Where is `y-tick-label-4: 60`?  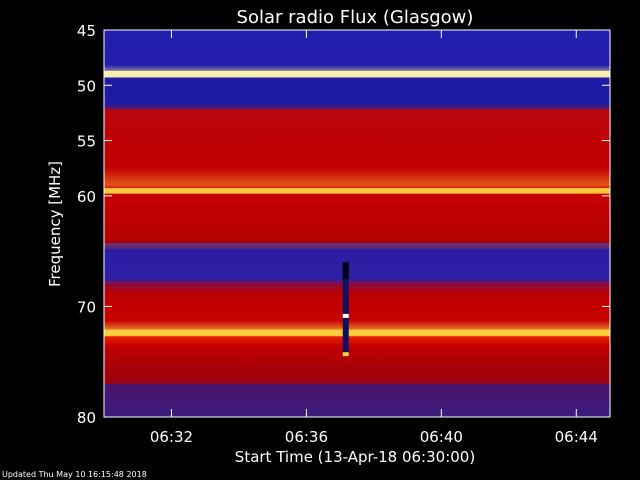 y-tick-label-4: 60 is located at coordinates (86, 197).